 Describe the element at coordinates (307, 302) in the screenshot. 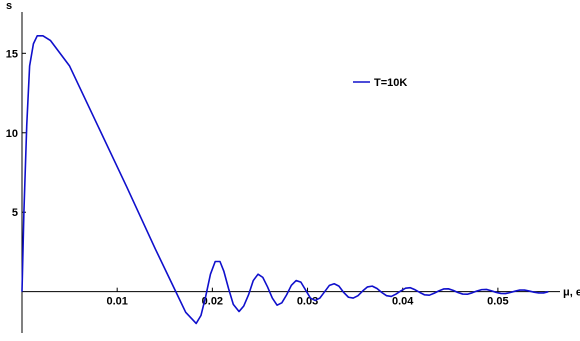

I see `x-tick-label: 0.03` at that location.